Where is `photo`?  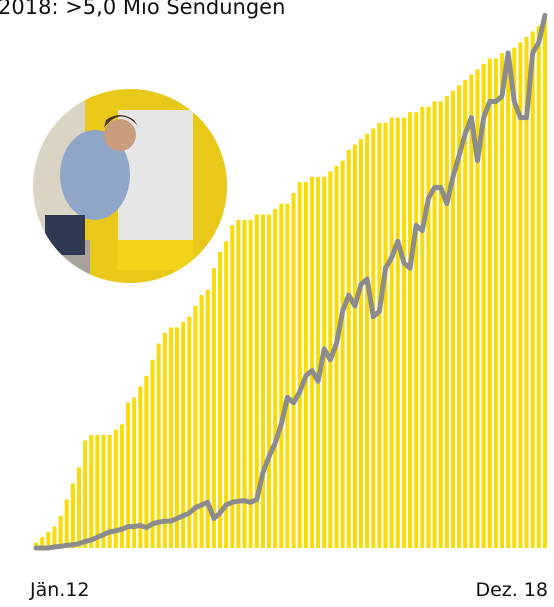
photo is located at coordinates (130, 186).